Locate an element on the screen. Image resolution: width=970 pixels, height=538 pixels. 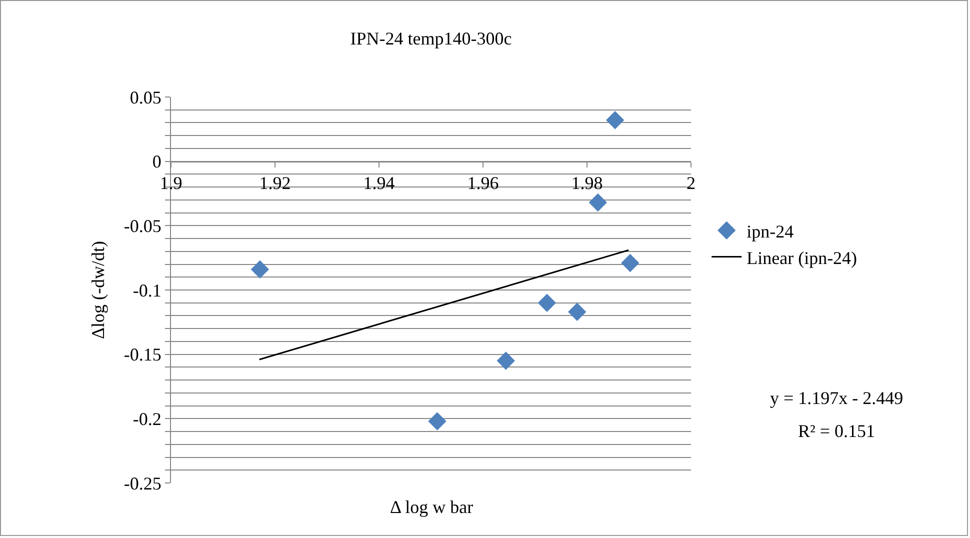
y-tick-label: -0.15 is located at coordinates (143, 354).